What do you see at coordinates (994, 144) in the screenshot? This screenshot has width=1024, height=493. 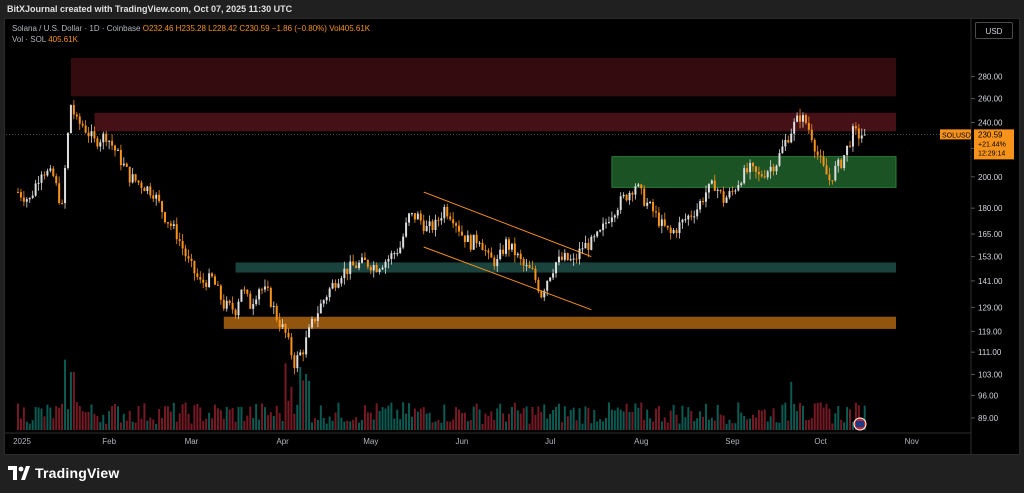 I see `price-tag` at bounding box center [994, 144].